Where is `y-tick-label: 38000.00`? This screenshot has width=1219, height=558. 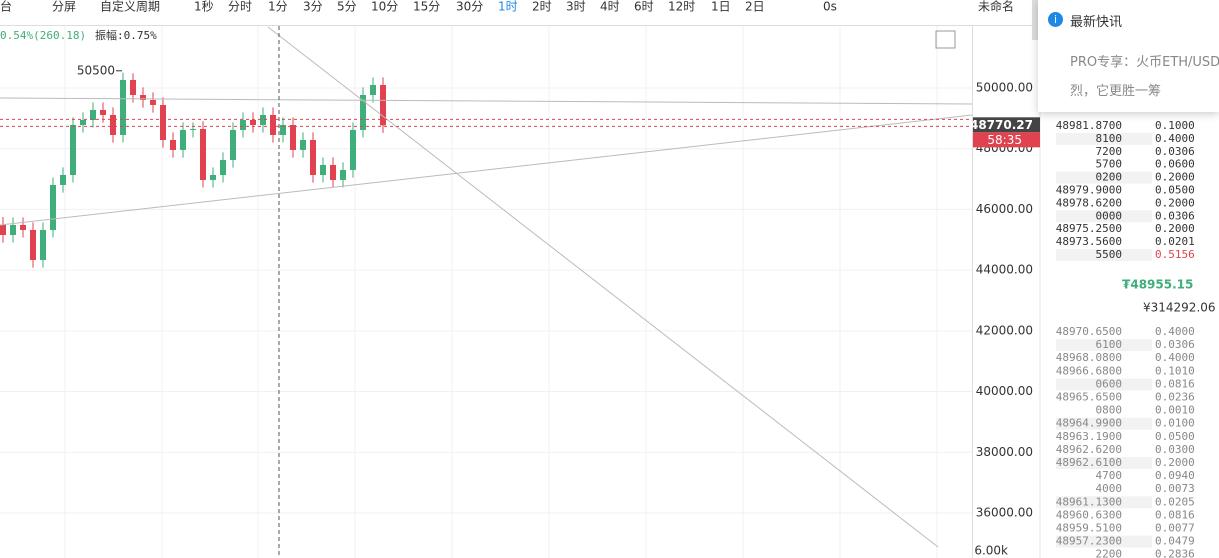 y-tick-label: 38000.00 is located at coordinates (1004, 452).